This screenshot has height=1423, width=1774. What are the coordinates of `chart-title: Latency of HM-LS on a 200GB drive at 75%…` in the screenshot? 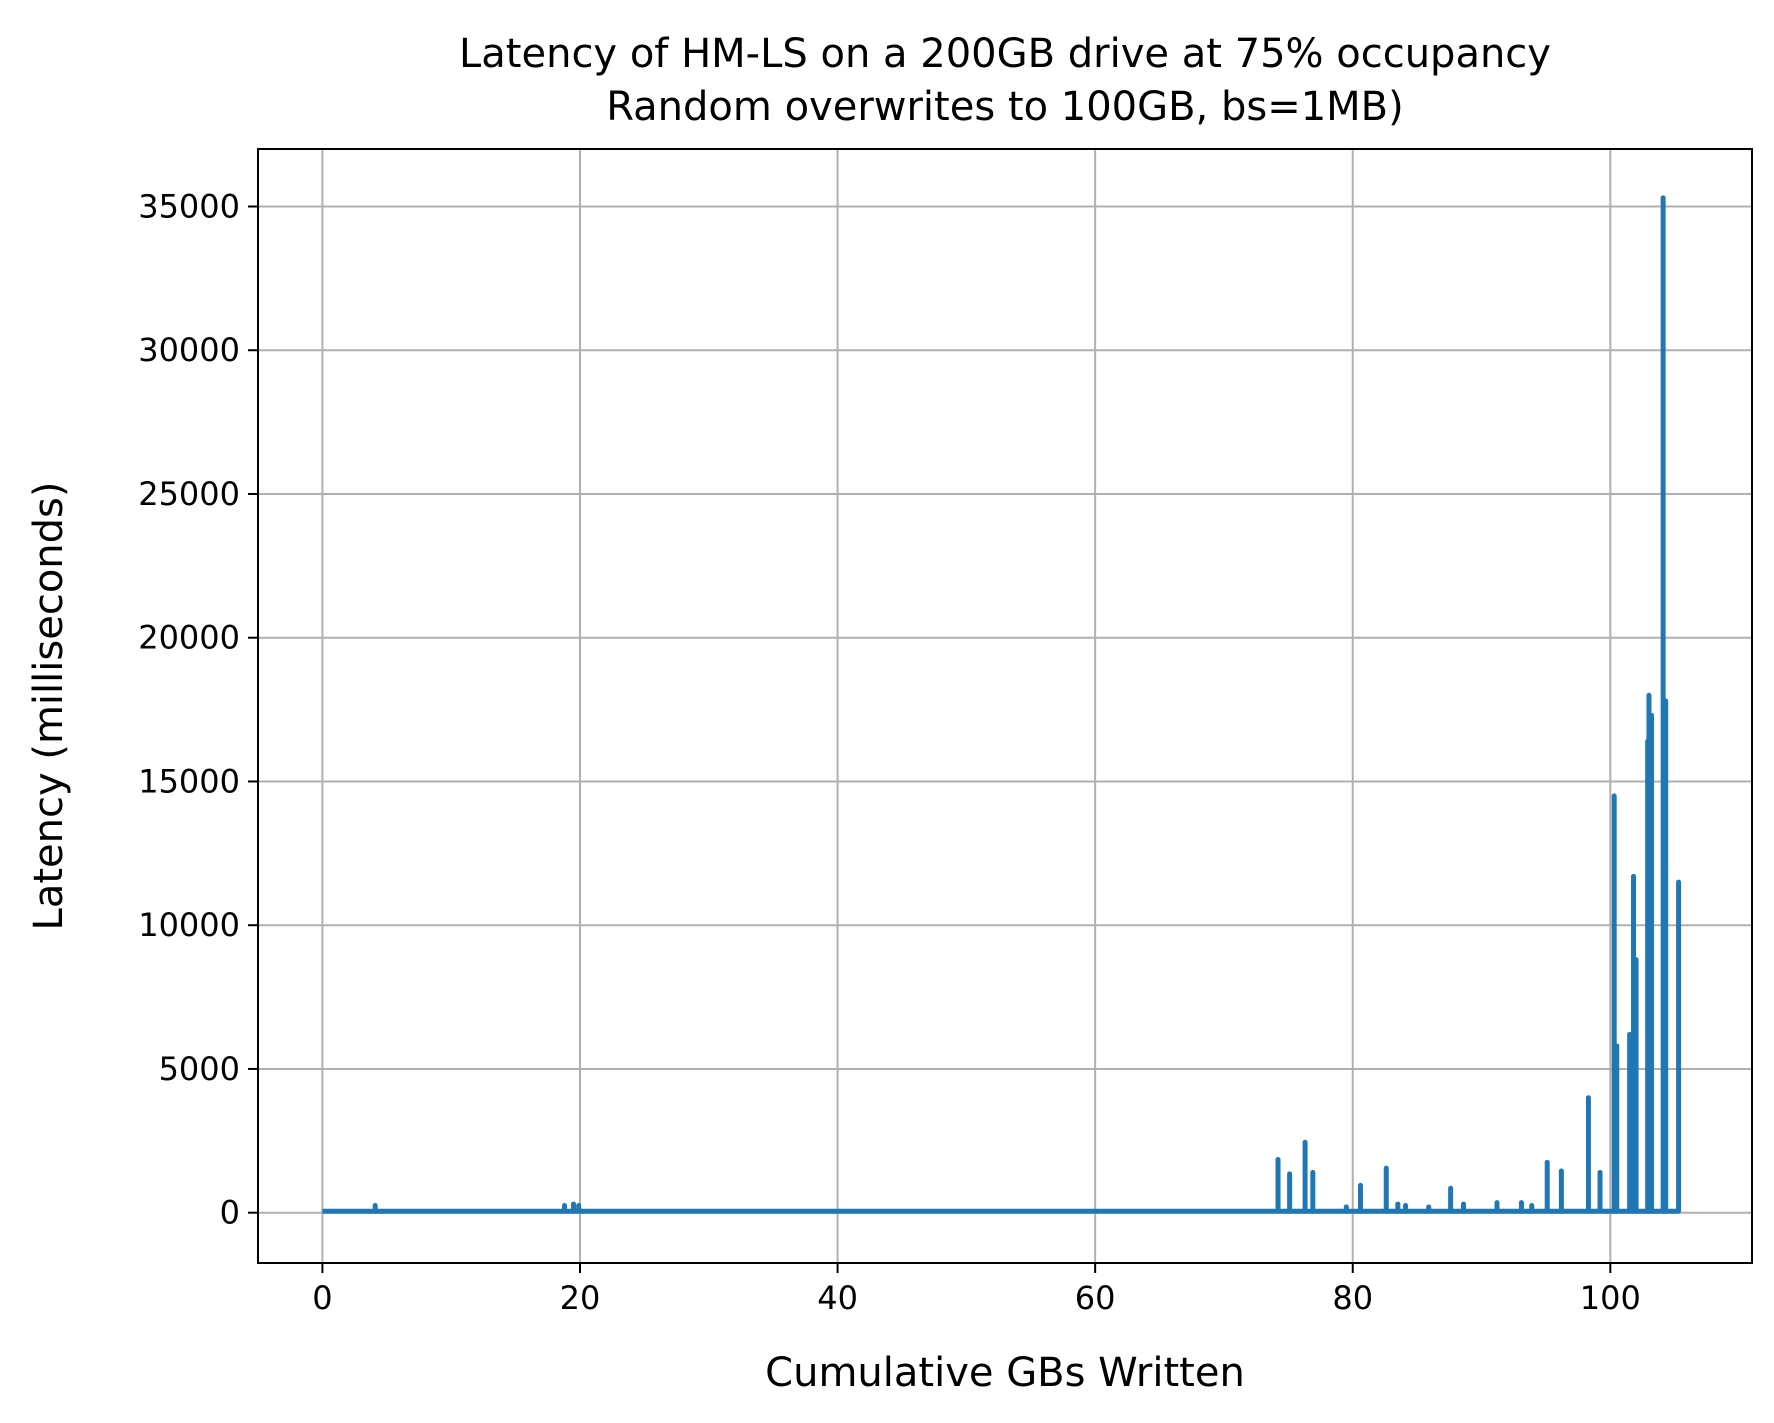 It's located at (1005, 54).